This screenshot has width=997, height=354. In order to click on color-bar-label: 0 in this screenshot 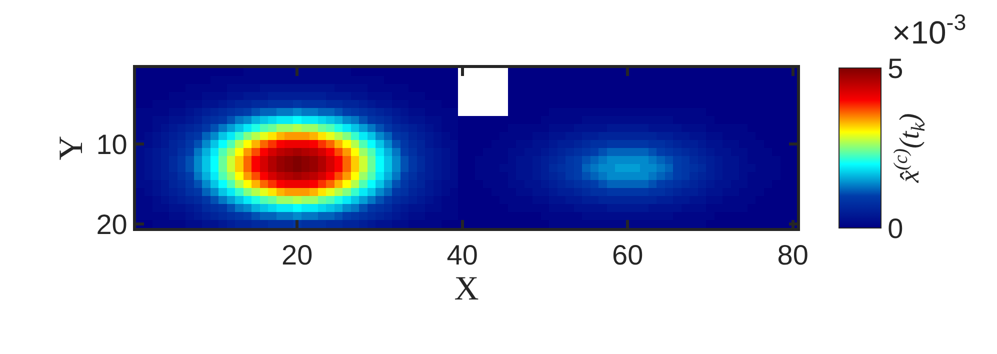, I will do `click(896, 228)`.